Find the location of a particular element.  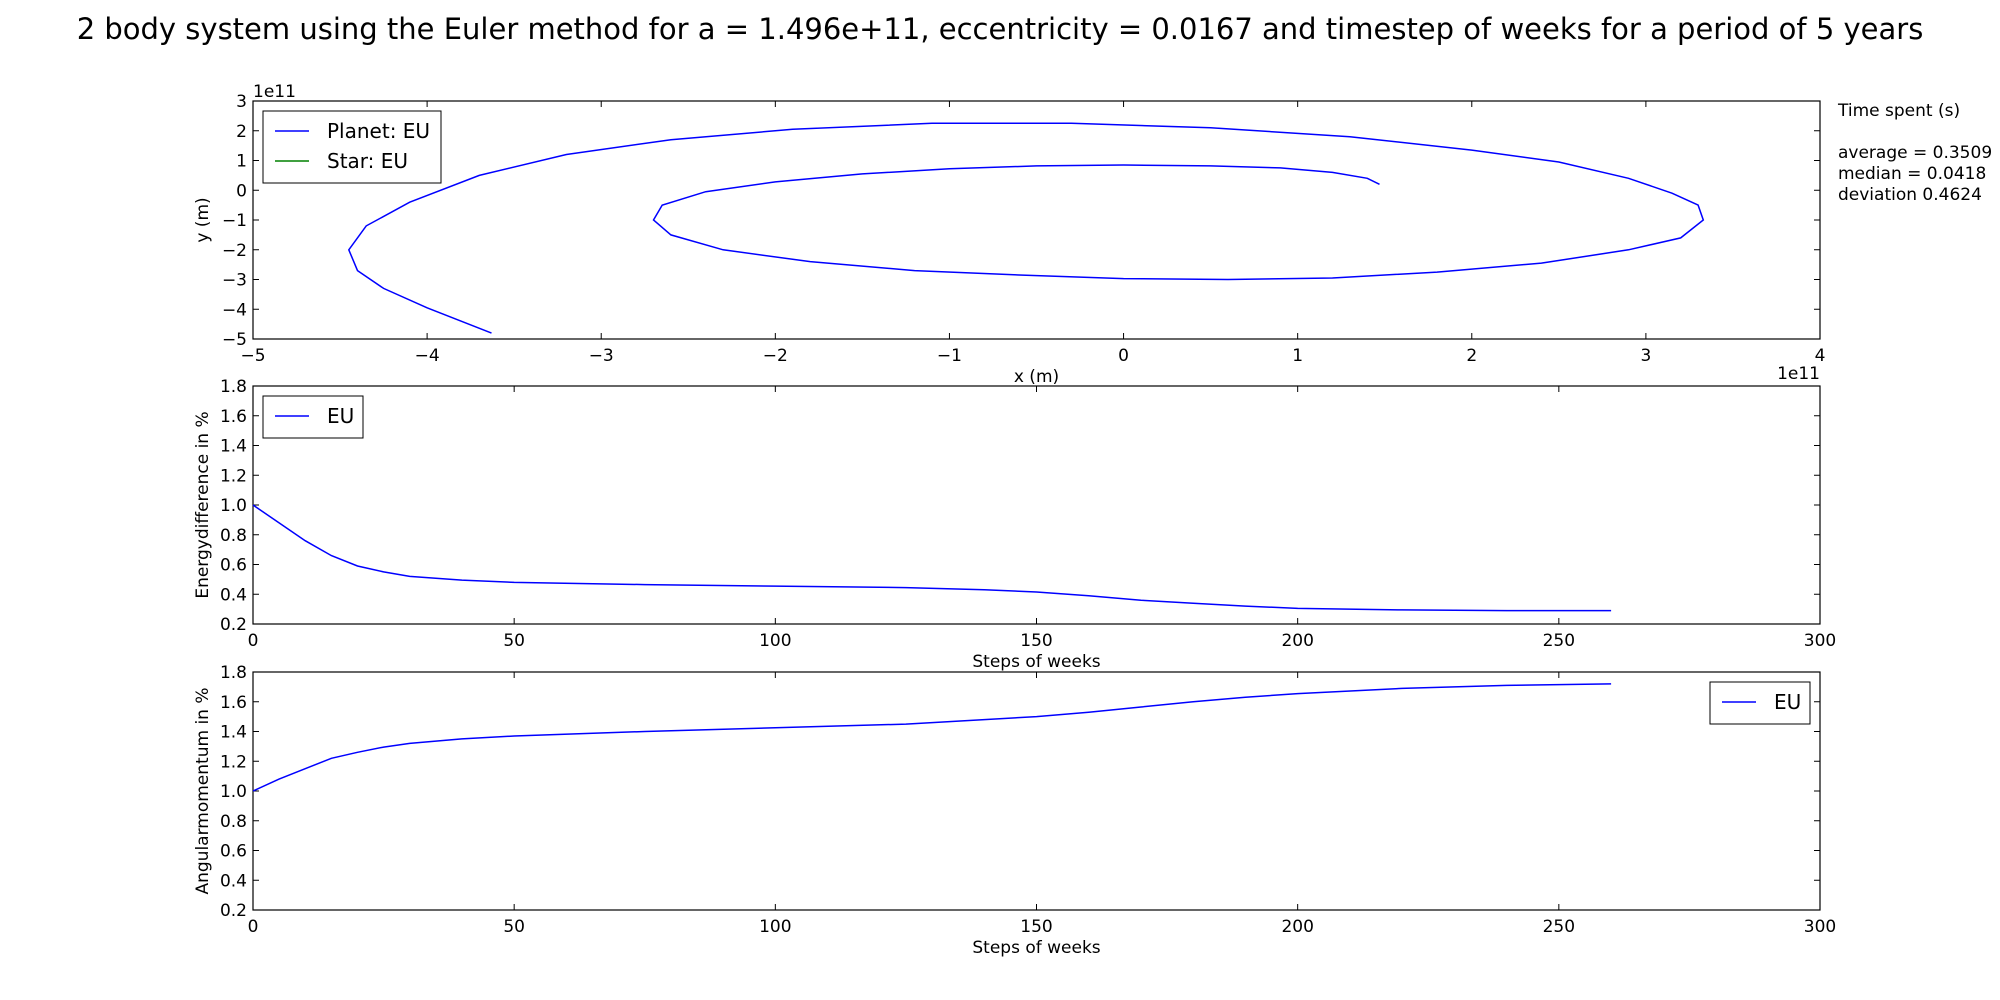

panel1-y-offset-label: 1e11 is located at coordinates (274, 92).